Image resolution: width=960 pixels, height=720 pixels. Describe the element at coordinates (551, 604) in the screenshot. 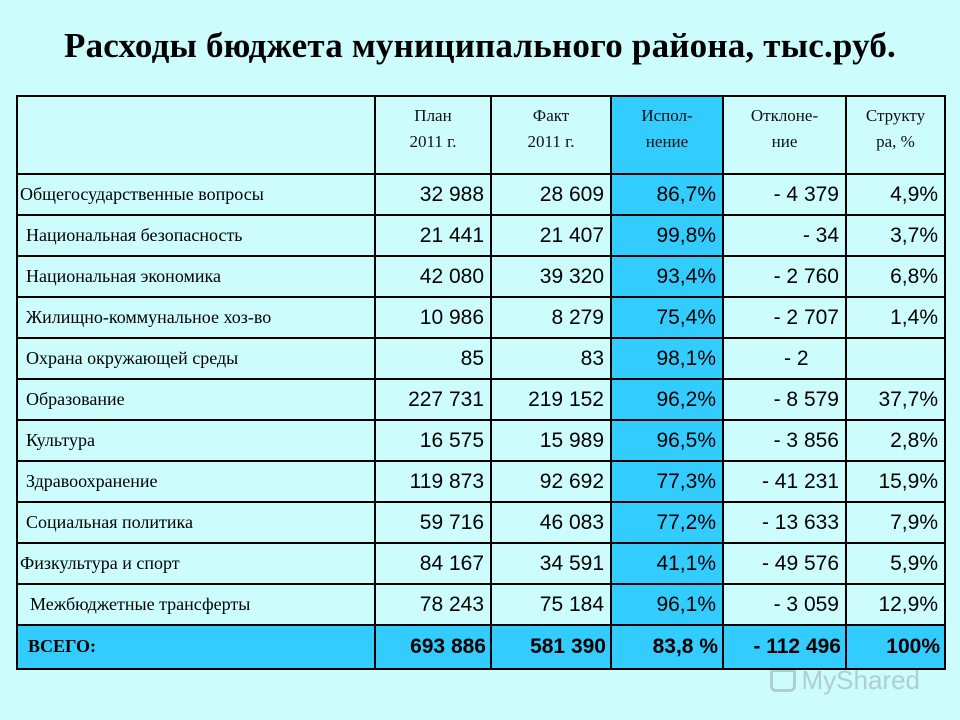

I see `row-fact: 75 184` at that location.